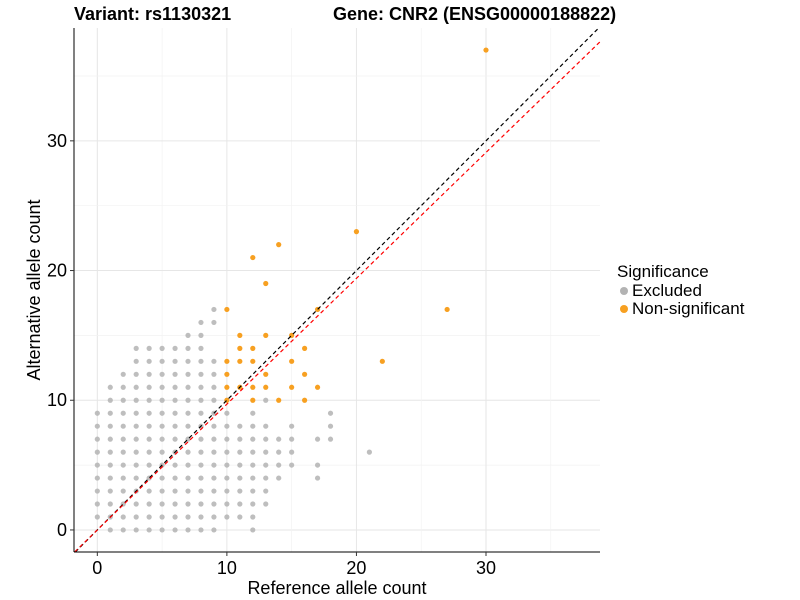  What do you see at coordinates (667, 290) in the screenshot?
I see `legend-label-excluded: Excluded` at bounding box center [667, 290].